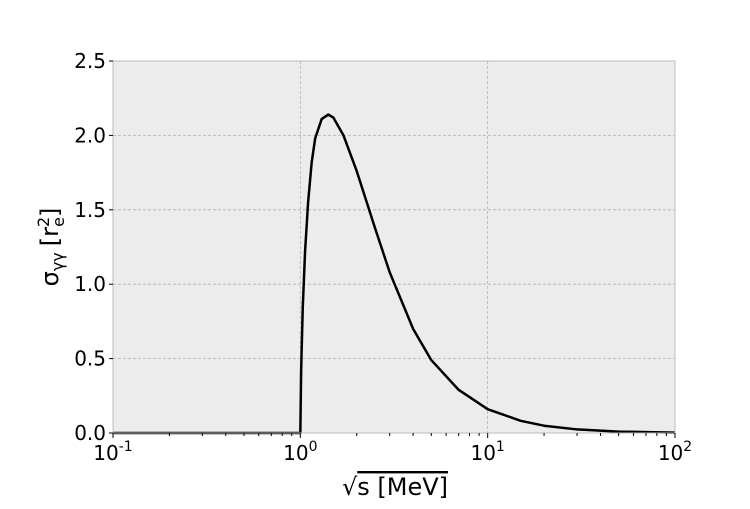  Describe the element at coordinates (90, 284) in the screenshot. I see `y-tick-label: 1.0` at that location.